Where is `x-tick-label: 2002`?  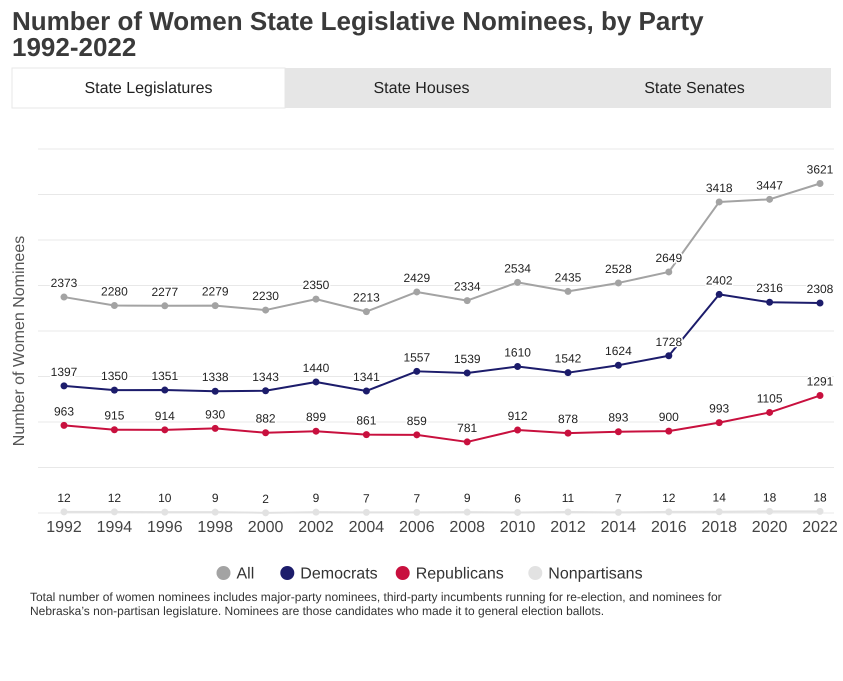
x-tick-label: 2002 is located at coordinates (316, 527).